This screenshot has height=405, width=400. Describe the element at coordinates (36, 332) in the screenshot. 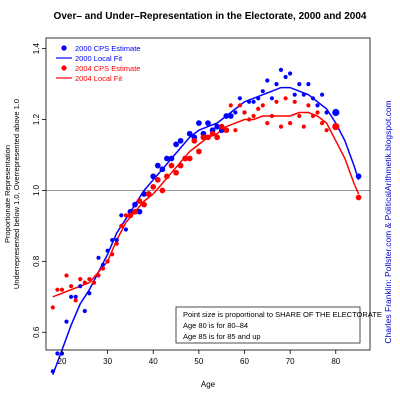

I see `y-tick-label: 0.6` at that location.